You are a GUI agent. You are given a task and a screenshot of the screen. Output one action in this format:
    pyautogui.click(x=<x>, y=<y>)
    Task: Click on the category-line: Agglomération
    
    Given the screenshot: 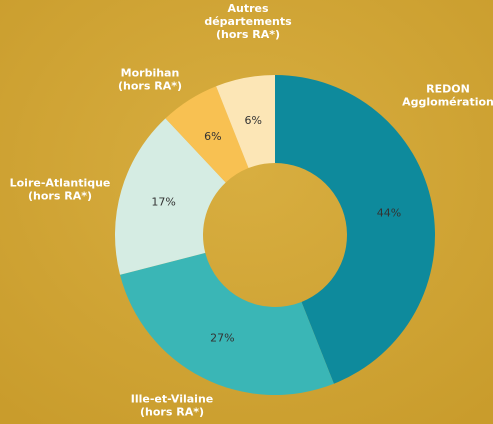 What is the action you would take?
    pyautogui.click(x=447, y=102)
    